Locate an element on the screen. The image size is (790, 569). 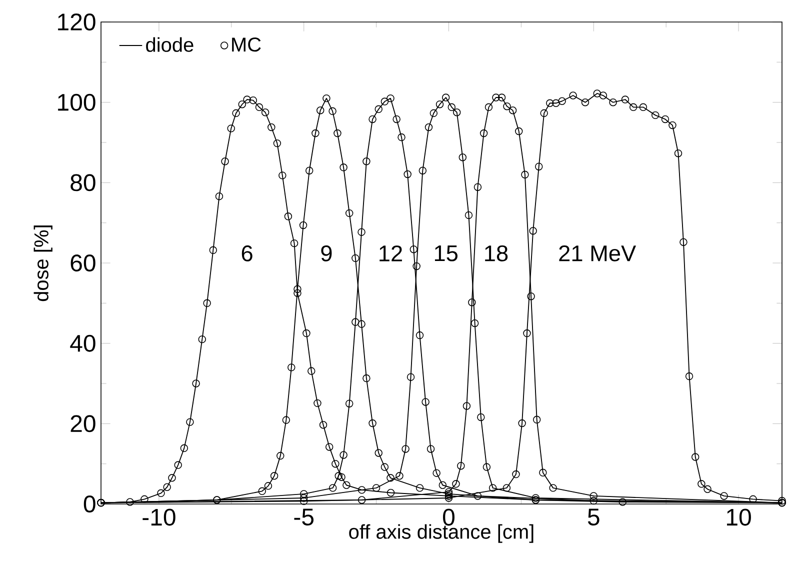
y-tick-label: 20 is located at coordinates (83, 423).